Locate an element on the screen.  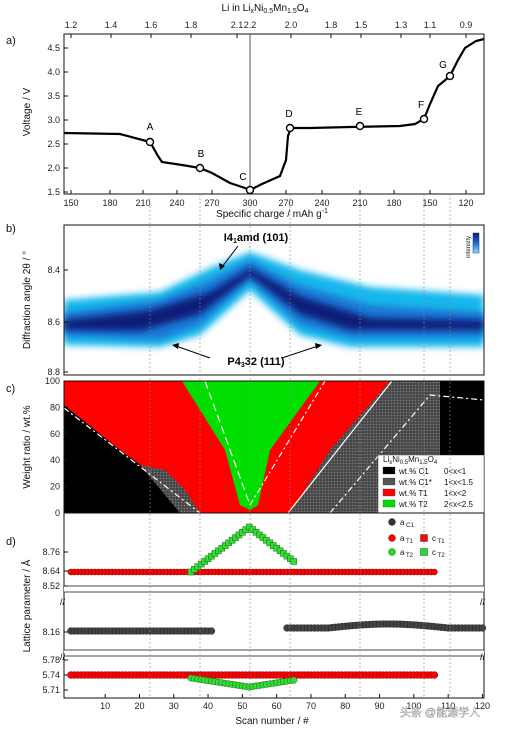
a-t1-lower-point is located at coordinates (434, 675).